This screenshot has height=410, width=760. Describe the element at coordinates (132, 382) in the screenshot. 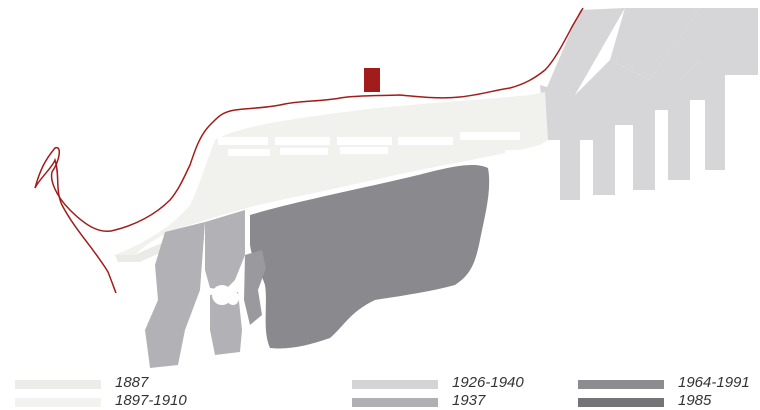

I see `legend-label: 1887` at that location.